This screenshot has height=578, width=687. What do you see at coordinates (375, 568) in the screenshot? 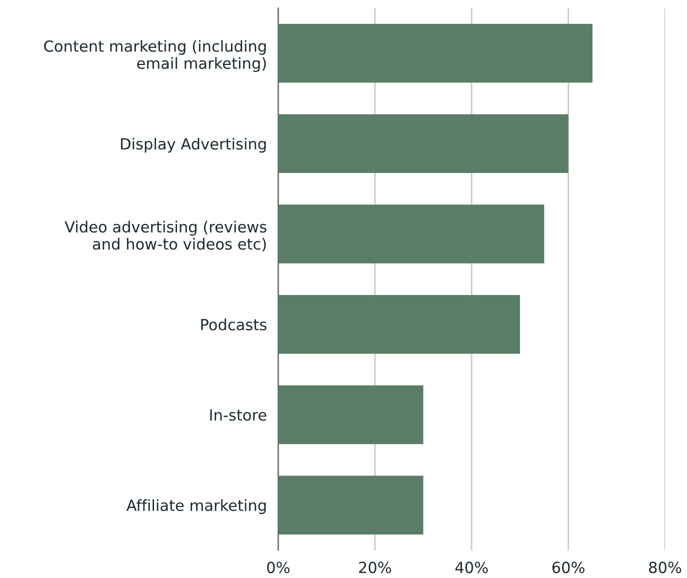
I see `x-tick-label: 20%` at bounding box center [375, 568].